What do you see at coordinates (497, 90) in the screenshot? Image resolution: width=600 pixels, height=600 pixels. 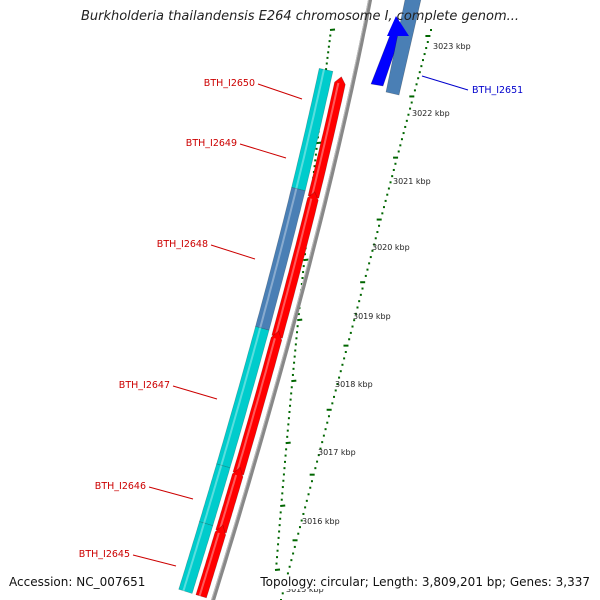 I see `gene-label: BTH_I2651` at bounding box center [497, 90].